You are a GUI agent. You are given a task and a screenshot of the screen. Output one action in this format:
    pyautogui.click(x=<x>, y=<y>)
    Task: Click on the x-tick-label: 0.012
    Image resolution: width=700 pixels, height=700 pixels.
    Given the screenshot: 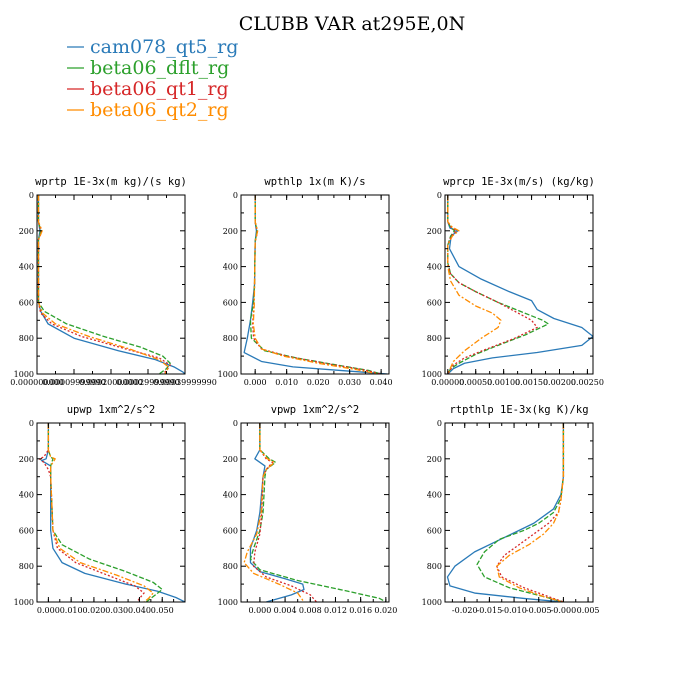 What is the action you would take?
    pyautogui.click(x=335, y=610)
    